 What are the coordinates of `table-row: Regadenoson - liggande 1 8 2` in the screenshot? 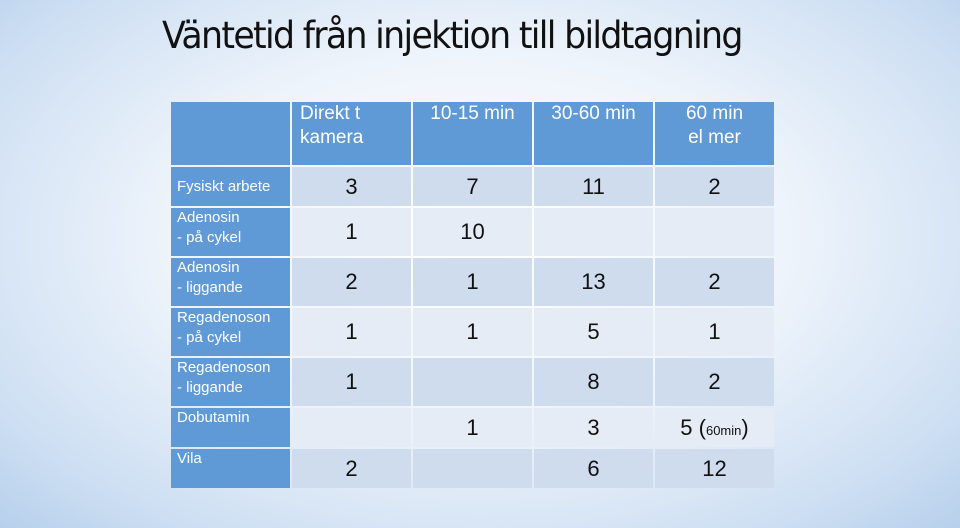 It's located at (472, 382).